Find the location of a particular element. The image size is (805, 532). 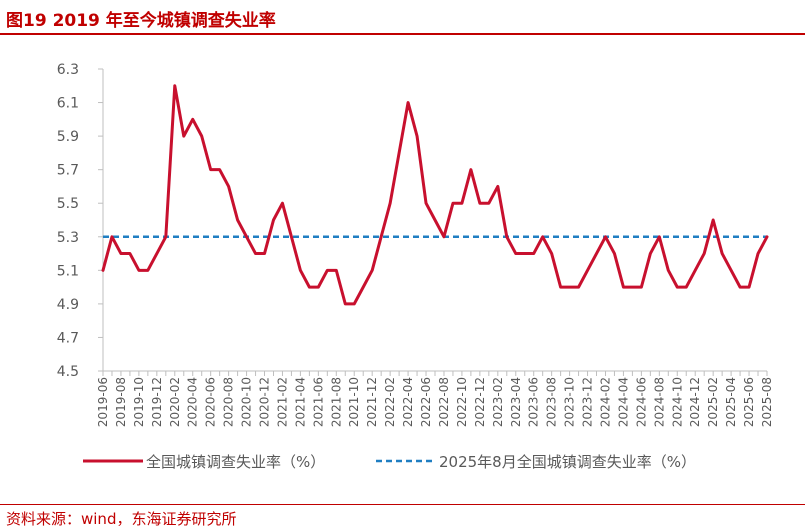

y-tick-label: 6.3 is located at coordinates (68, 70).